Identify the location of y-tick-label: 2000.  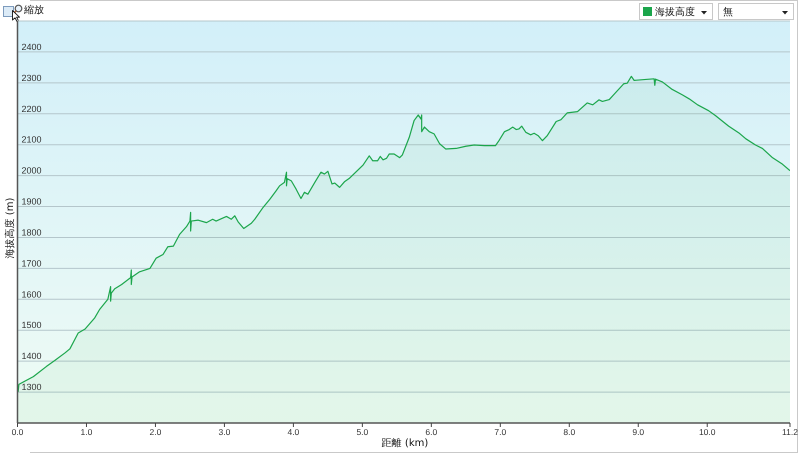
(32, 171).